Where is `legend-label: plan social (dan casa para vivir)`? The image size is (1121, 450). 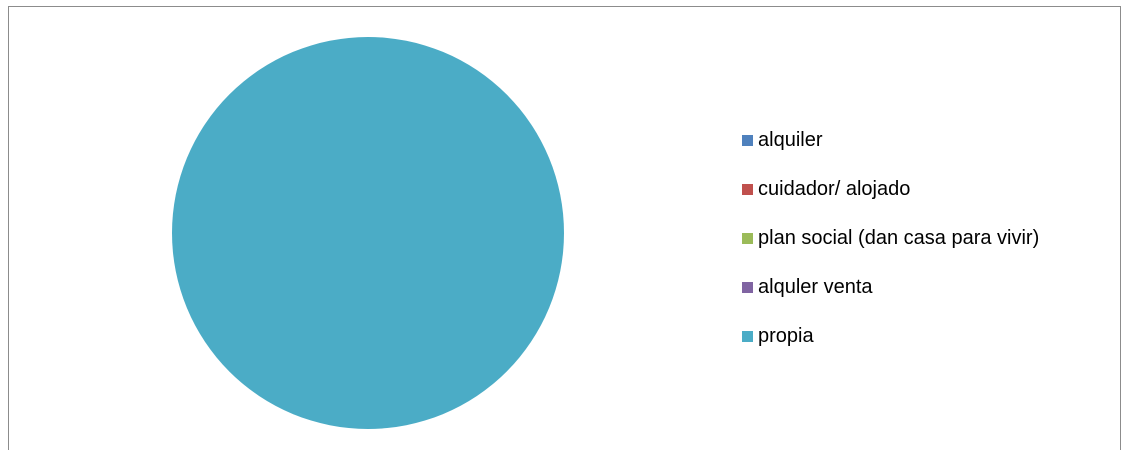
legend-label: plan social (dan casa para vivir) is located at coordinates (899, 238).